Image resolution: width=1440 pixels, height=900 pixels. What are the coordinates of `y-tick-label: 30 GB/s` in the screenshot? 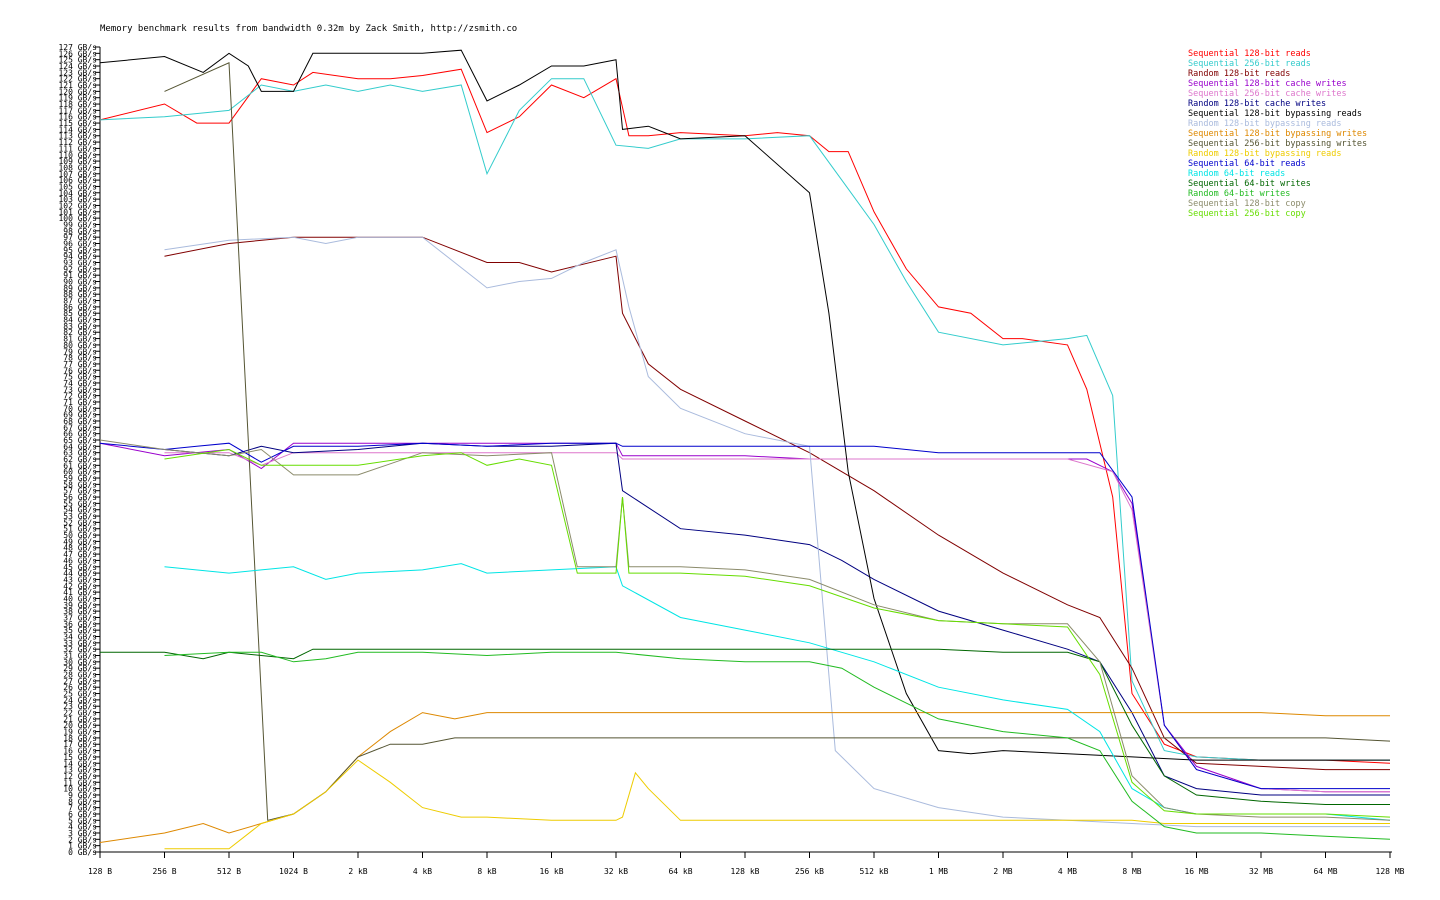 It's located at (80, 662).